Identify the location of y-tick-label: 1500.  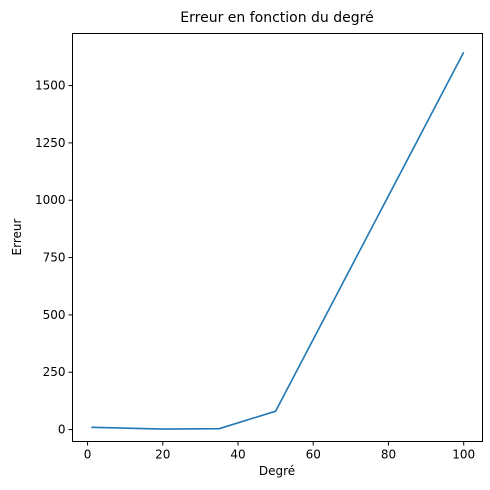
(50, 86).